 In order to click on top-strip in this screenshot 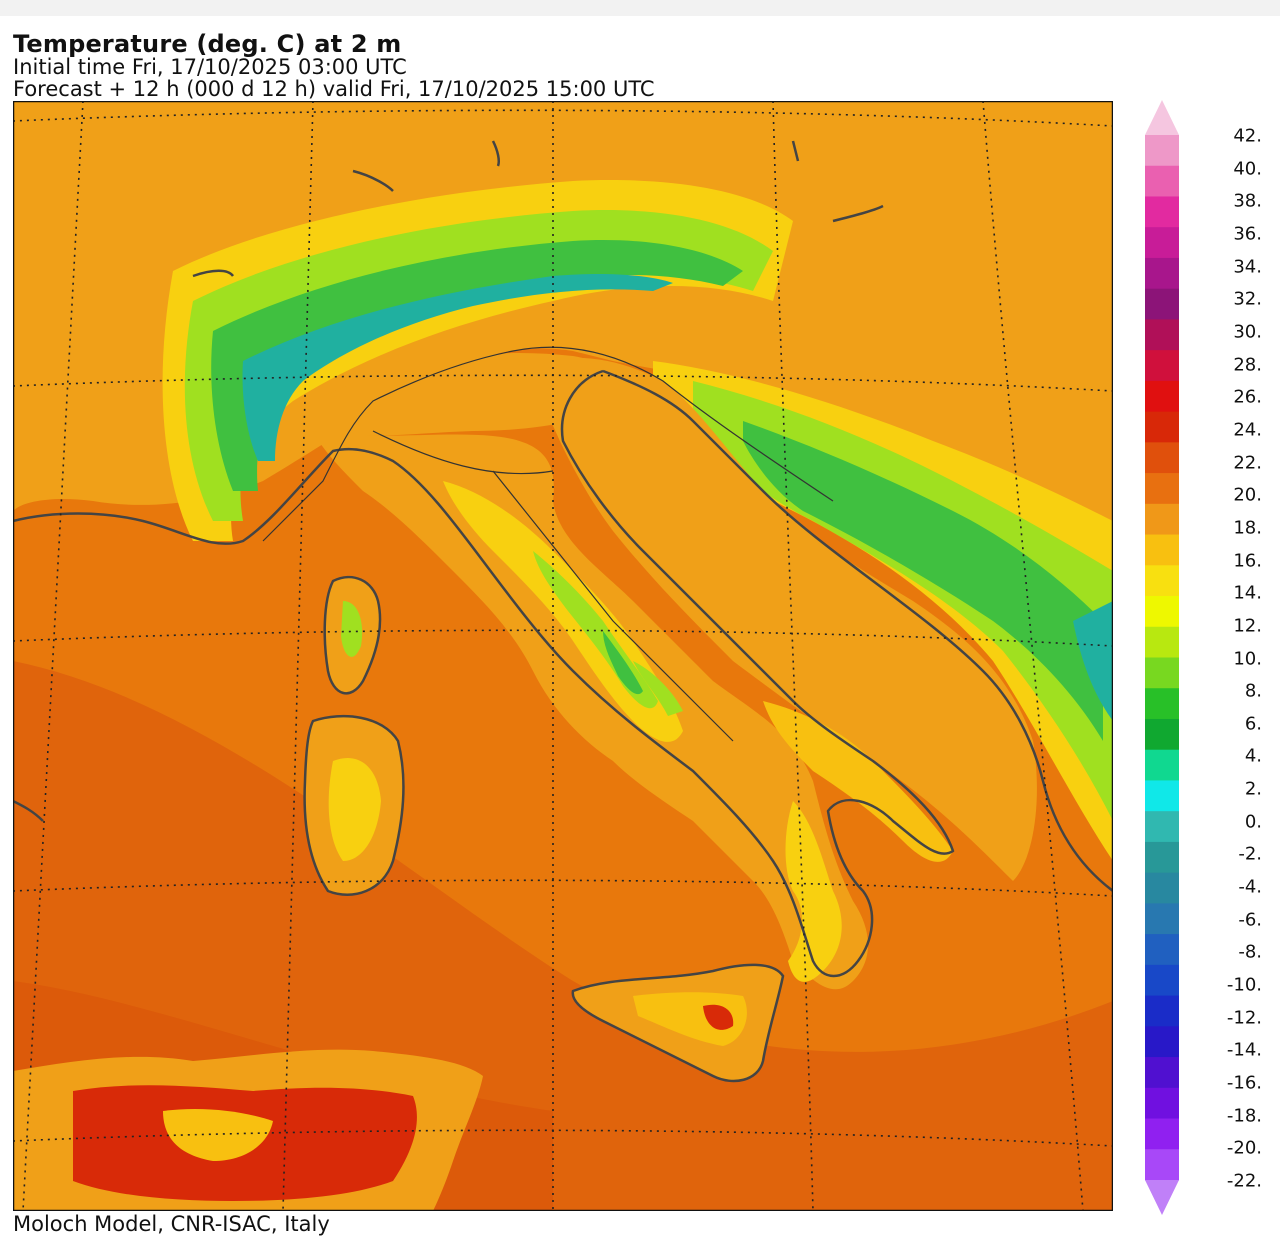, I will do `click(640, 8)`.